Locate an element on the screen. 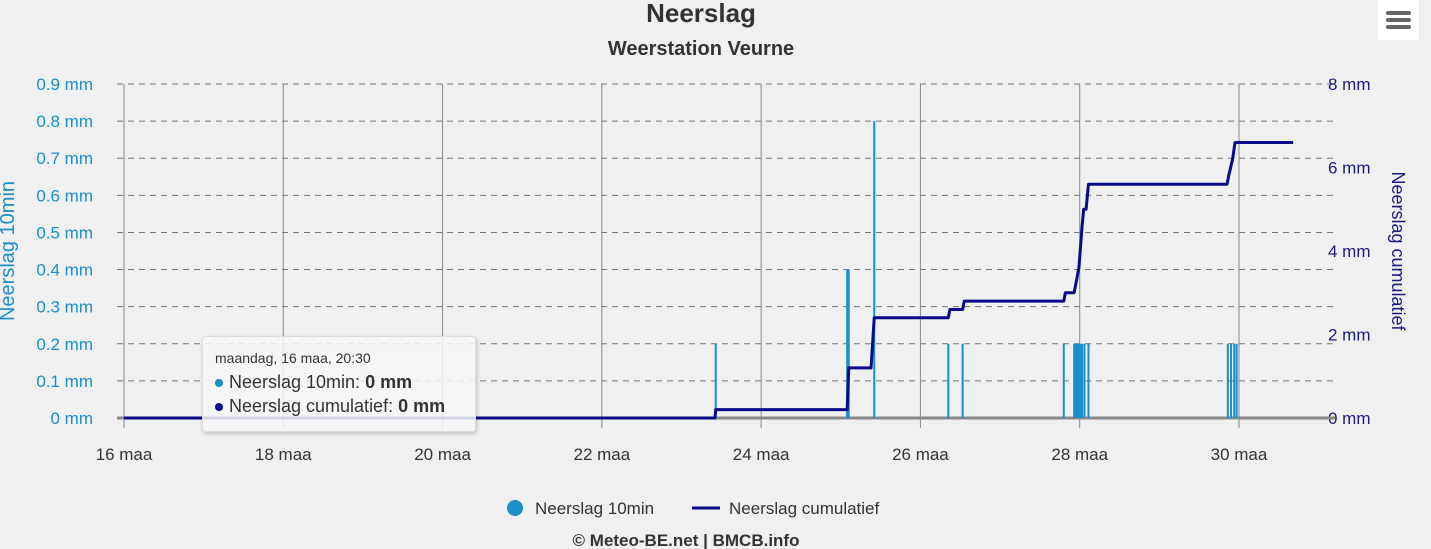 Image resolution: width=1431 pixels, height=549 pixels. x-tick-label: 18 maa is located at coordinates (283, 454).